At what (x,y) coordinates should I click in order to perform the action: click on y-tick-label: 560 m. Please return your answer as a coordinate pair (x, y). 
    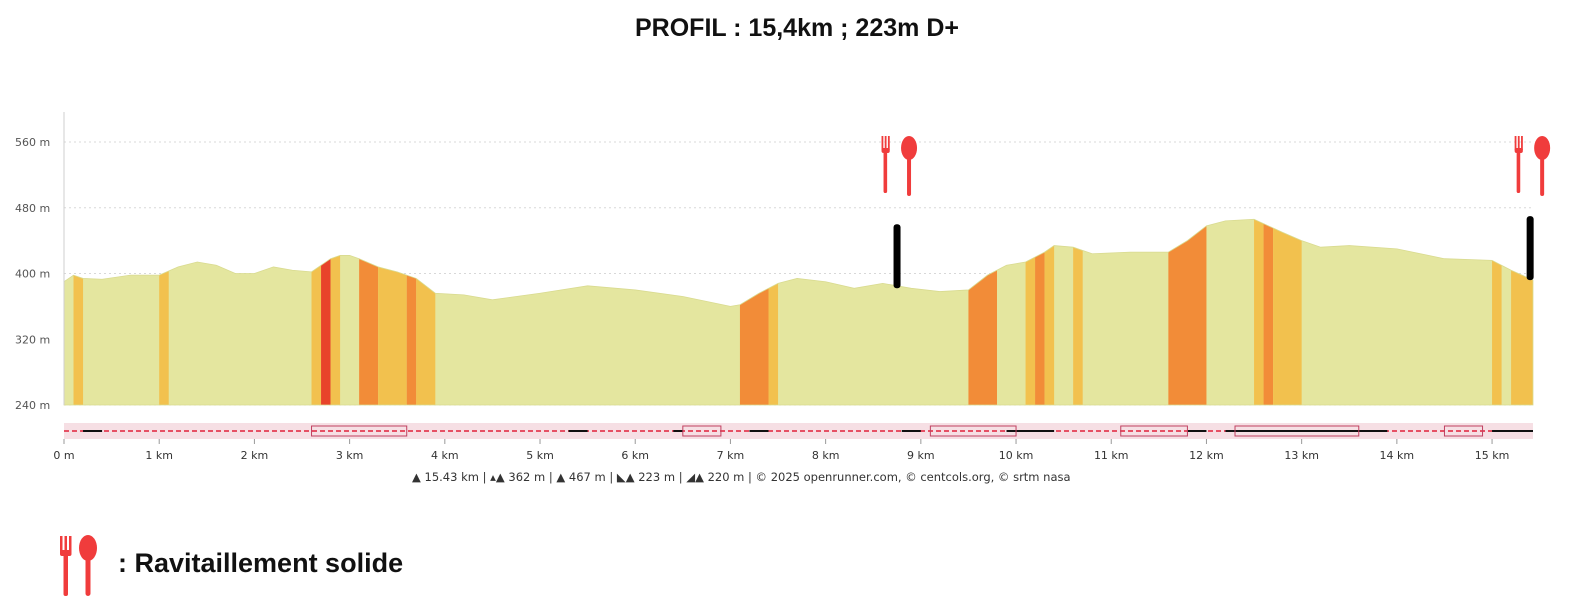
    Looking at the image, I should click on (32, 142).